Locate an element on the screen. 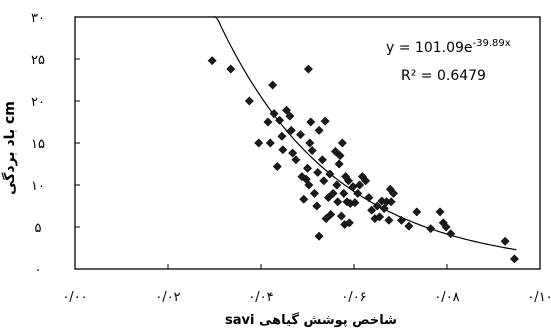  x-axis-tick-labels: ۰/۰۰ ۰/۰۲ ۰/۰۴ ۰/۰۶ ۰/۰۸ ۰/۱۰ is located at coordinates (306, 297).